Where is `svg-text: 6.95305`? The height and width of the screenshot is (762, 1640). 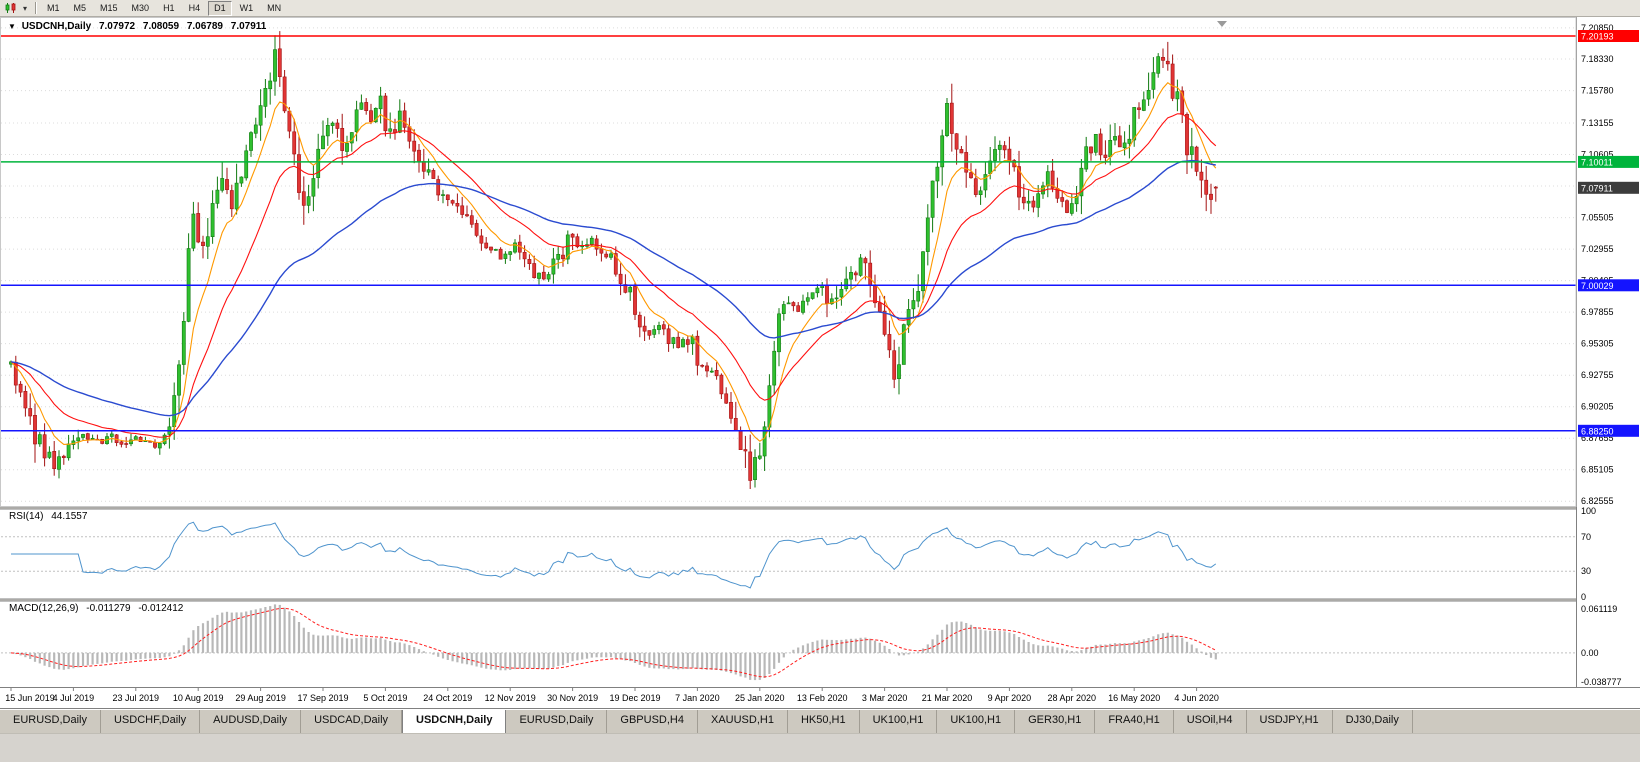 svg-text: 6.95305 is located at coordinates (1597, 344).